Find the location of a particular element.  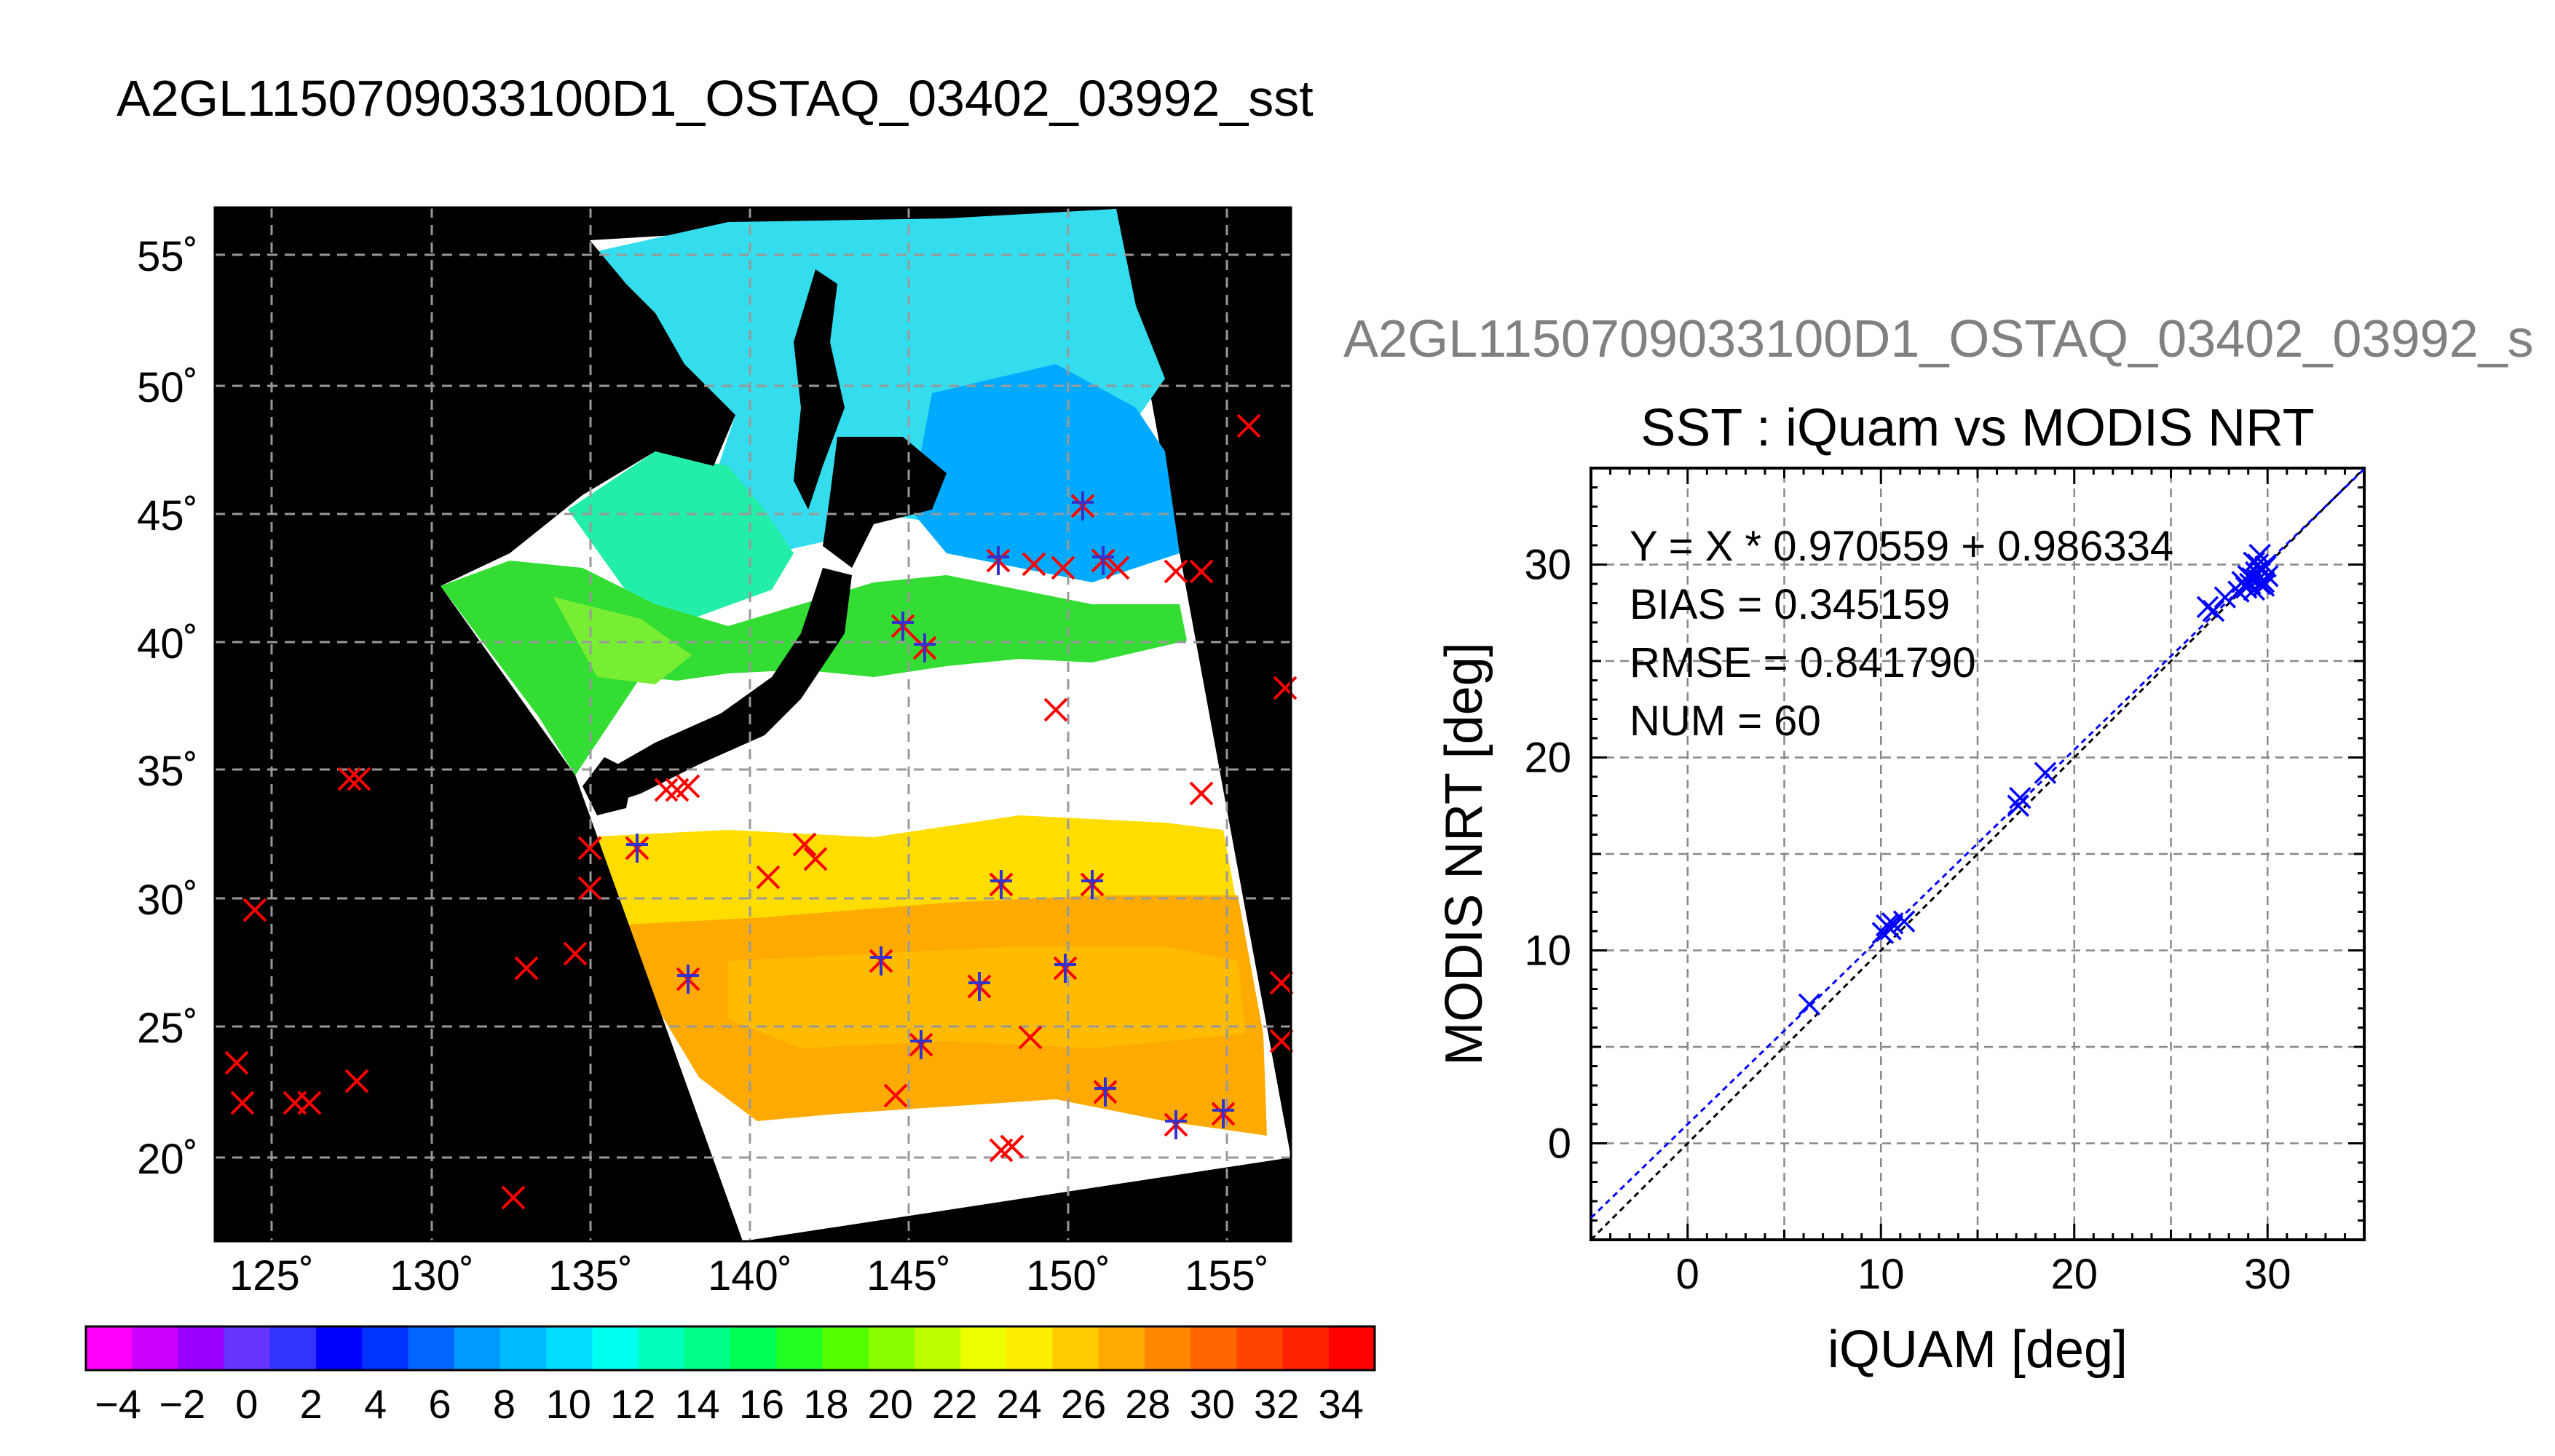

scatter-title: SST : iQuam vs MODIS NRT is located at coordinates (1977, 428).